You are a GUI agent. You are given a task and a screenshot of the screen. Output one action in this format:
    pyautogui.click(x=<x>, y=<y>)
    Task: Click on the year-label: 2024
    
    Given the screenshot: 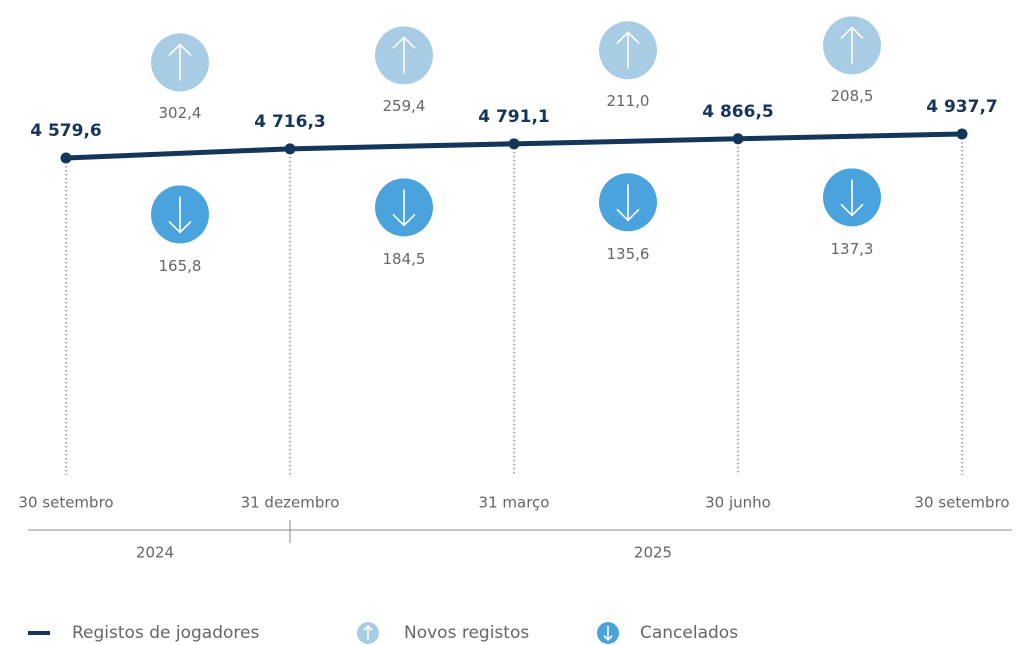 What is the action you would take?
    pyautogui.click(x=155, y=553)
    